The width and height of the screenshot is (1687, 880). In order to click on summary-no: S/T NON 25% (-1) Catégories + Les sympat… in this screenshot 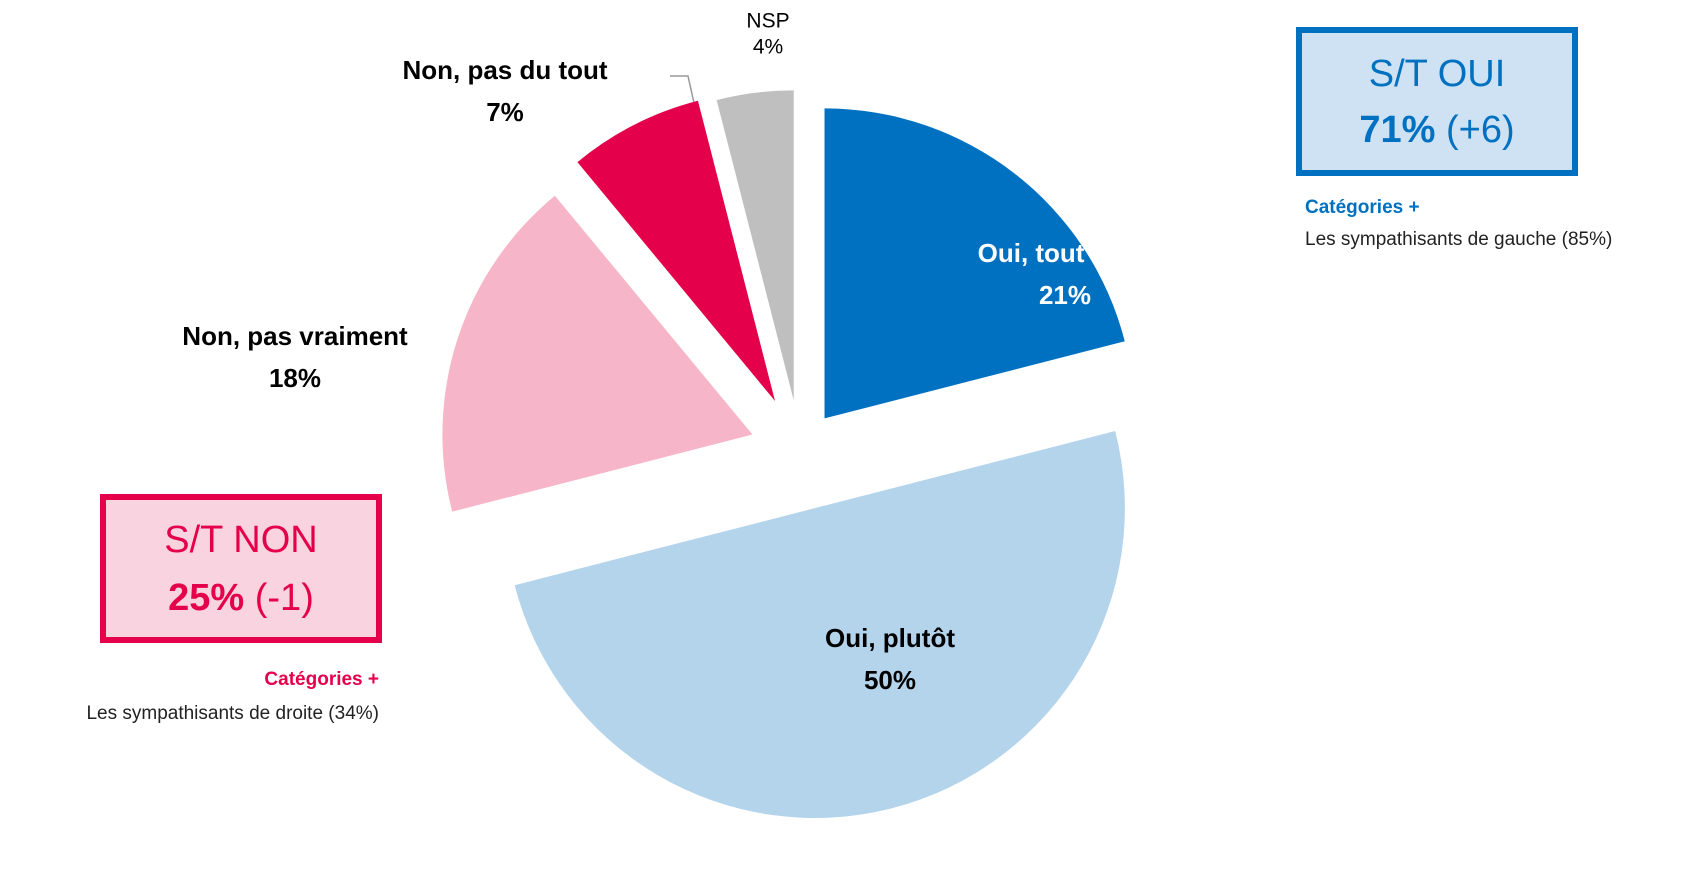, I will do `click(234, 609)`.